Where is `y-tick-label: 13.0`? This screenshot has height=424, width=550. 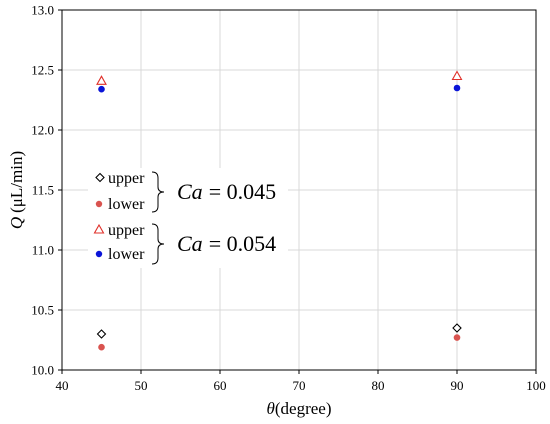
y-tick-label: 13.0 is located at coordinates (42, 10).